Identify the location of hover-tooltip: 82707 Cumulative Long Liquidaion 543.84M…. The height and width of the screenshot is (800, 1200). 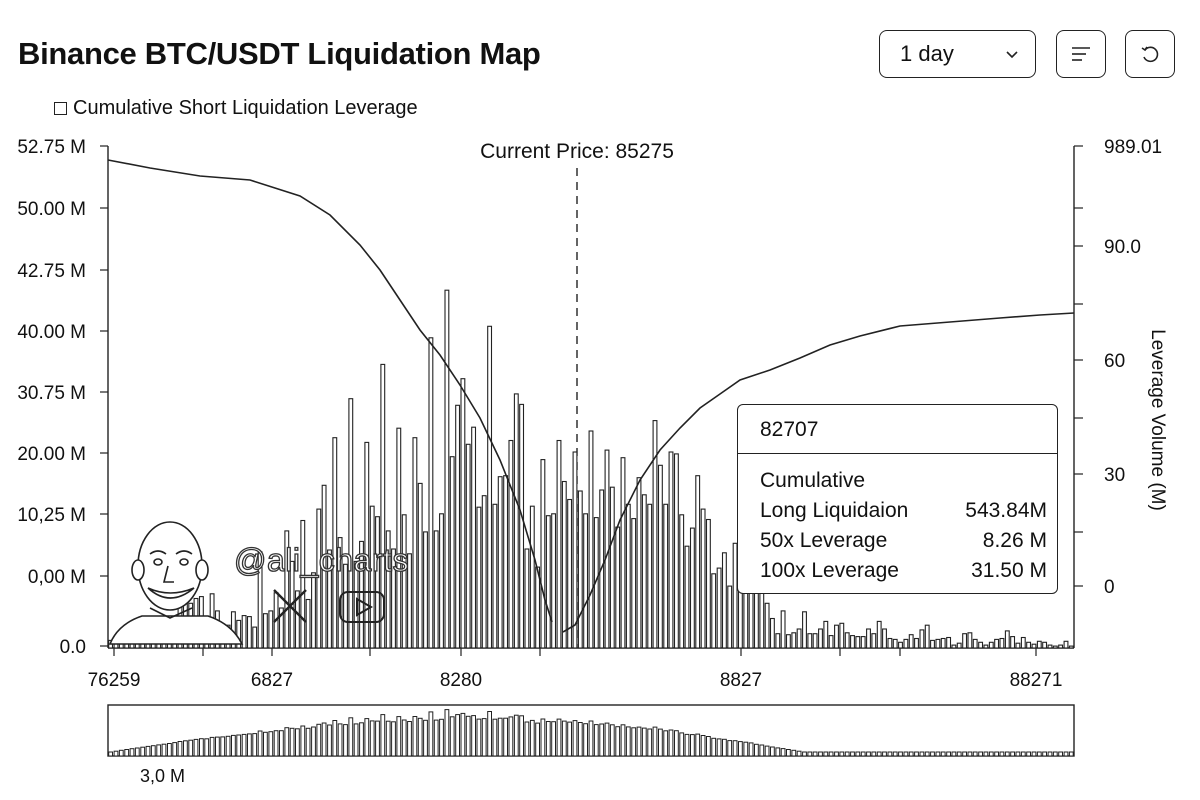
(897, 499).